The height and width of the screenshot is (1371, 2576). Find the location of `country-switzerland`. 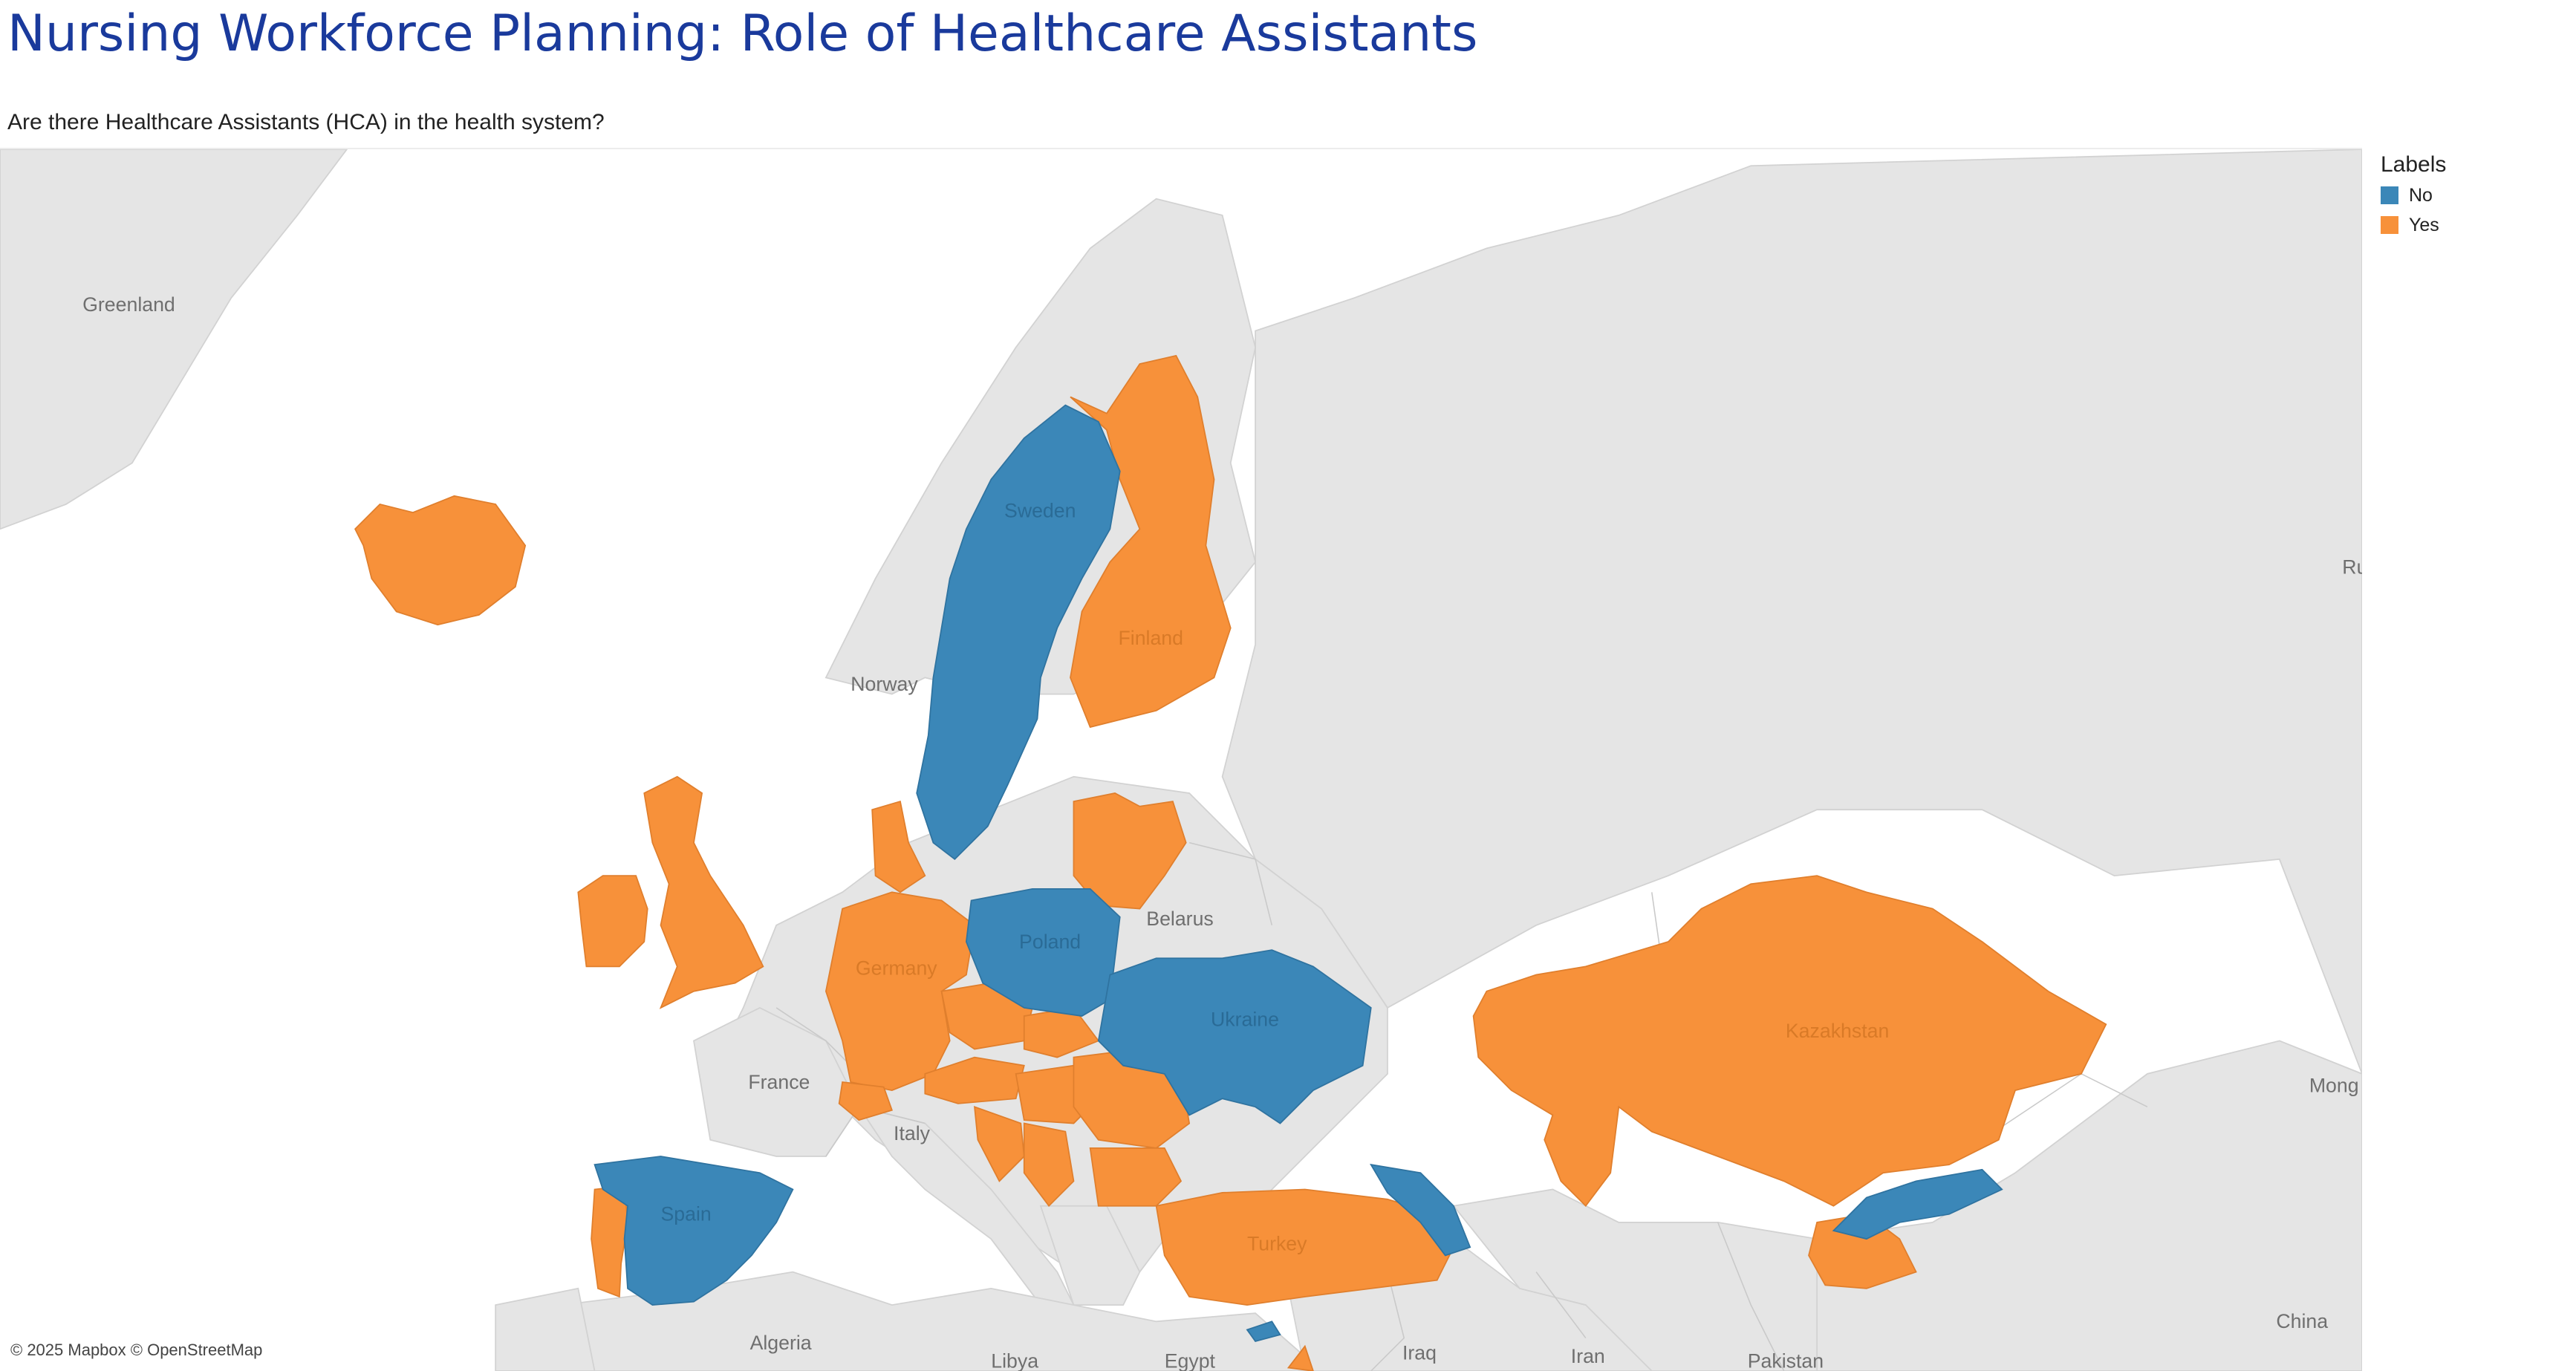

country-switzerland is located at coordinates (865, 1101).